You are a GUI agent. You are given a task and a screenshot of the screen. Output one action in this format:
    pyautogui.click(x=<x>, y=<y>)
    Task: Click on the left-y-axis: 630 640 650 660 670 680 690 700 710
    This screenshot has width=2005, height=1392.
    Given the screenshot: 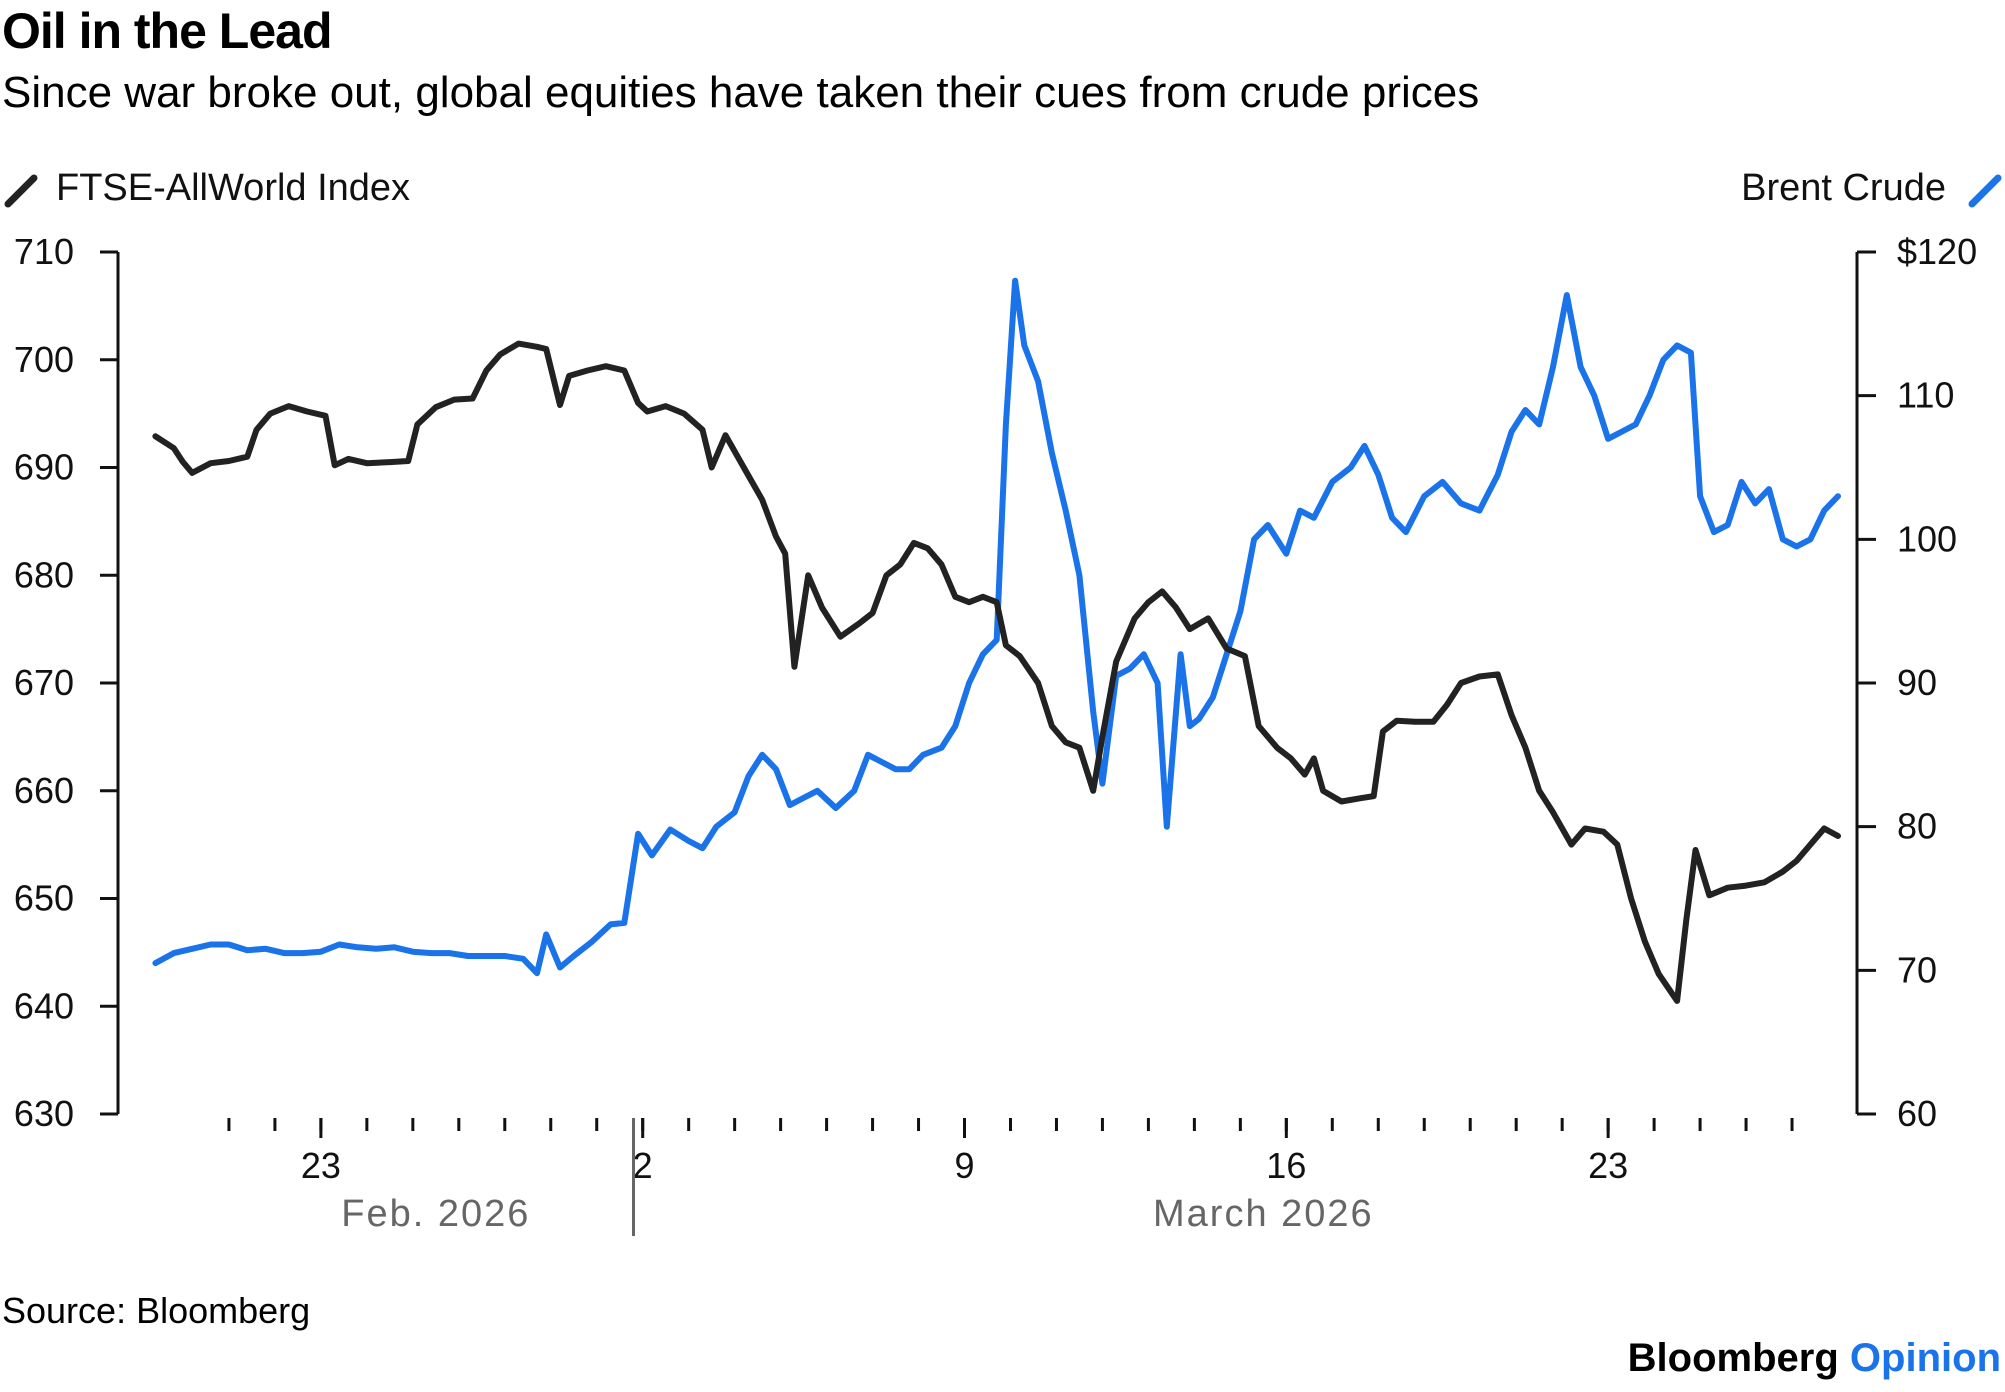 What is the action you would take?
    pyautogui.click(x=67, y=682)
    